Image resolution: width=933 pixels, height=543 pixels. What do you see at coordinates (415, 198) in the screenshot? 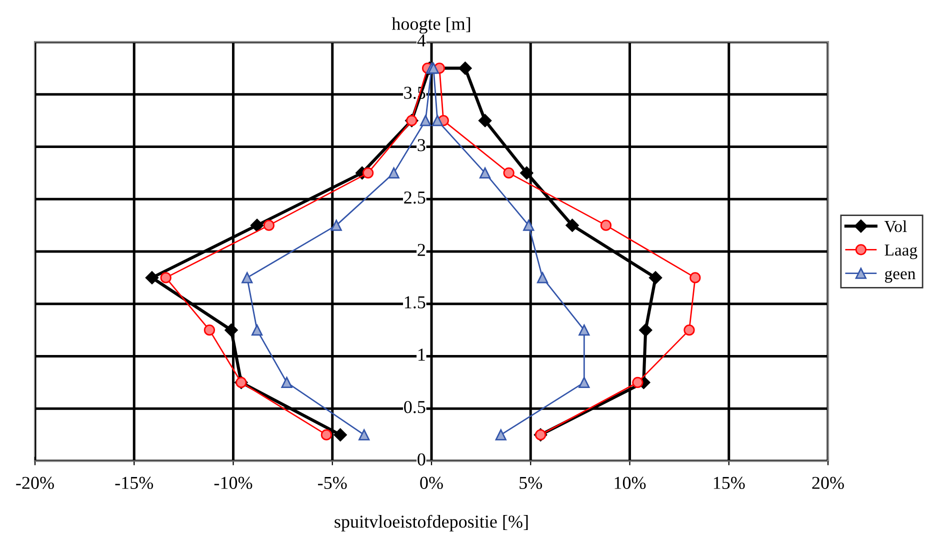
I see `y-tick-label: 2.5` at bounding box center [415, 198].